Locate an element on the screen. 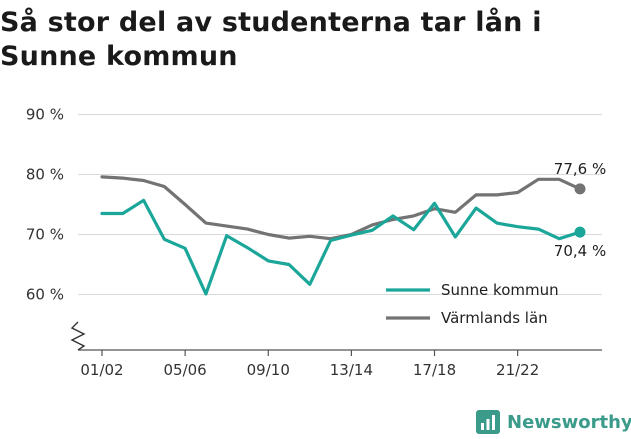  end-labels: 77,6 % 70,4 % is located at coordinates (580, 210).